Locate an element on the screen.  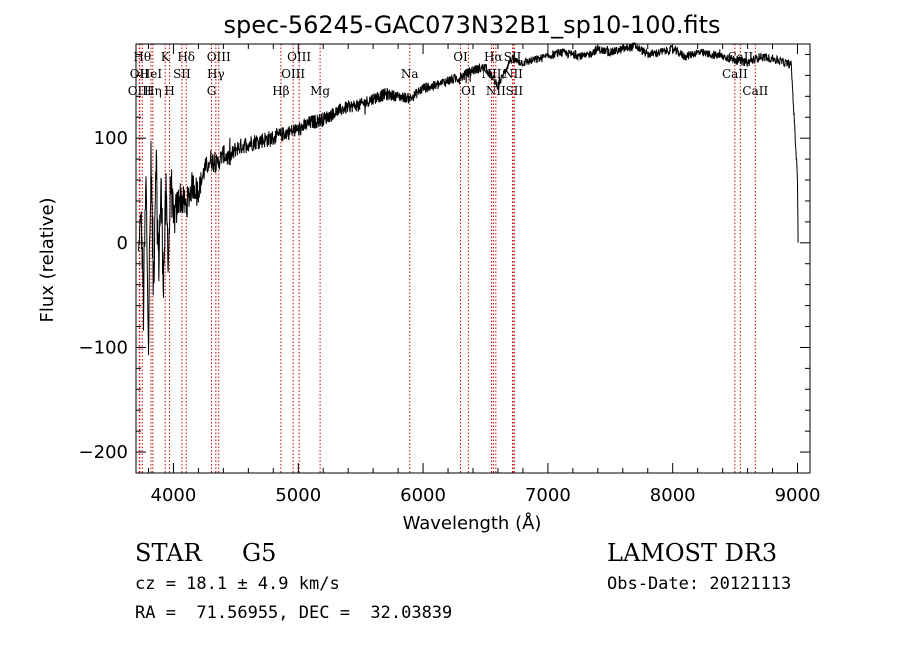
spectral-line-label: Hδ is located at coordinates (186, 57).